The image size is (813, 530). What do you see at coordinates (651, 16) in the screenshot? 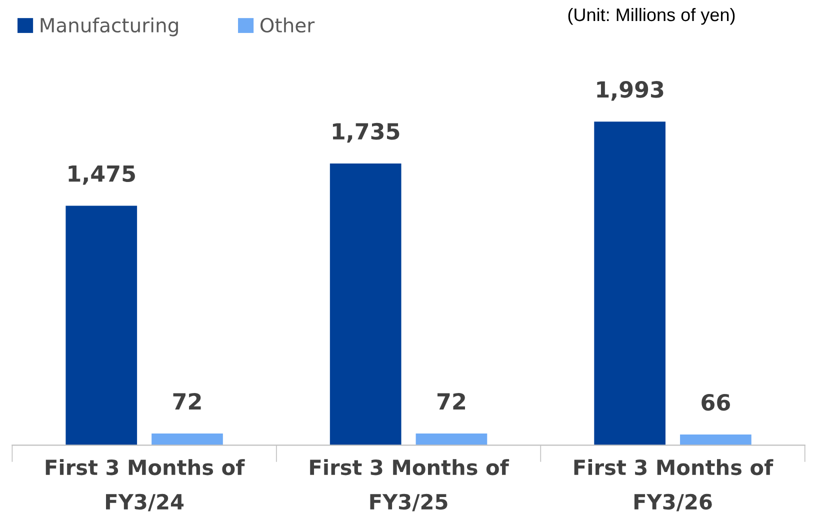
I see `text: (Unit: Millions of yen)` at bounding box center [651, 16].